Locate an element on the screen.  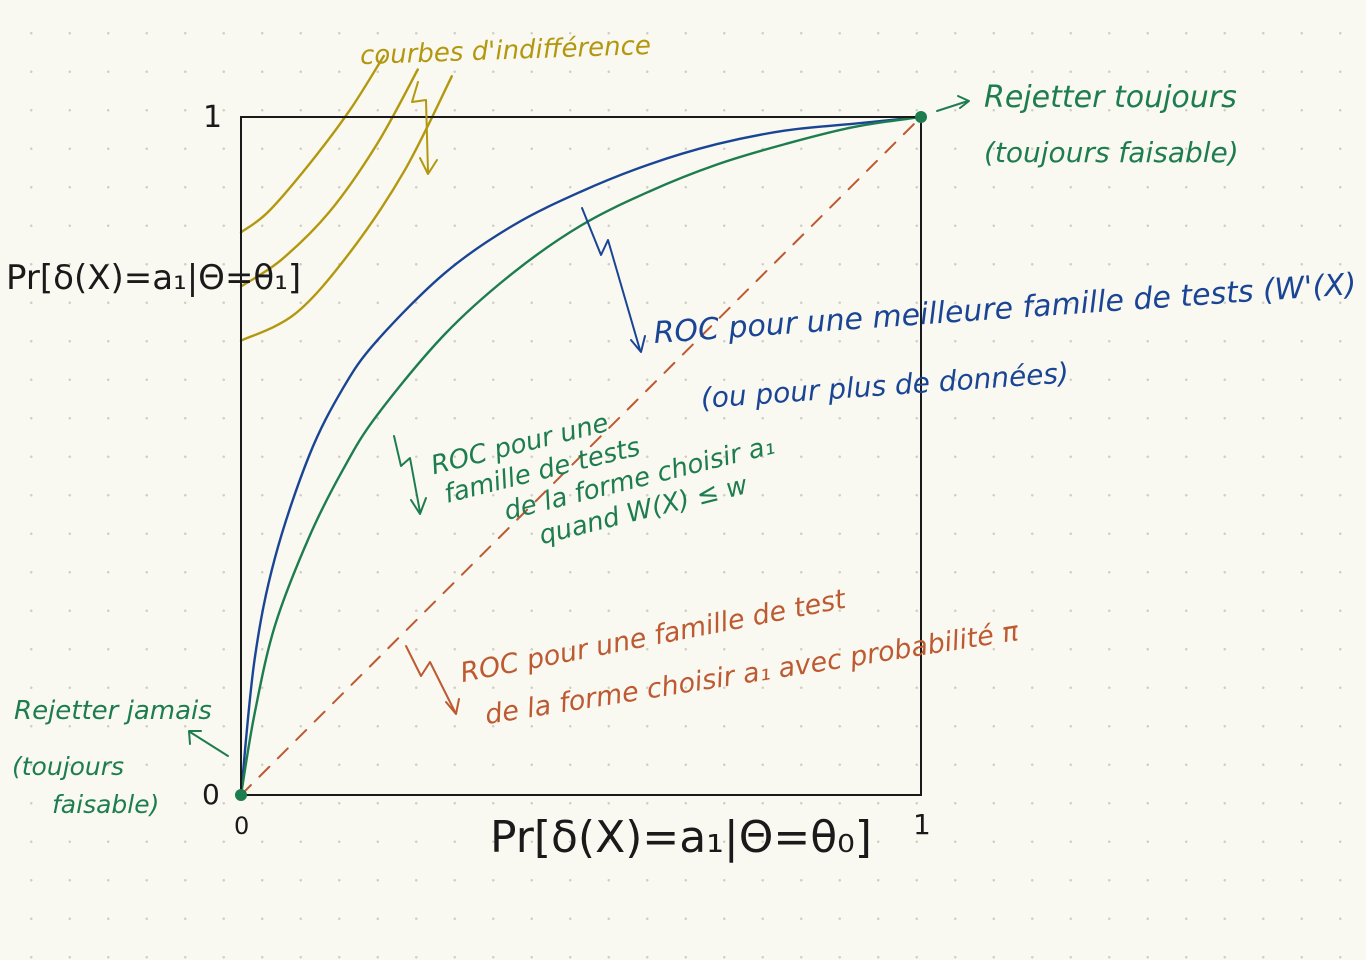
better-family-arrowhead is located at coordinates (638, 344).